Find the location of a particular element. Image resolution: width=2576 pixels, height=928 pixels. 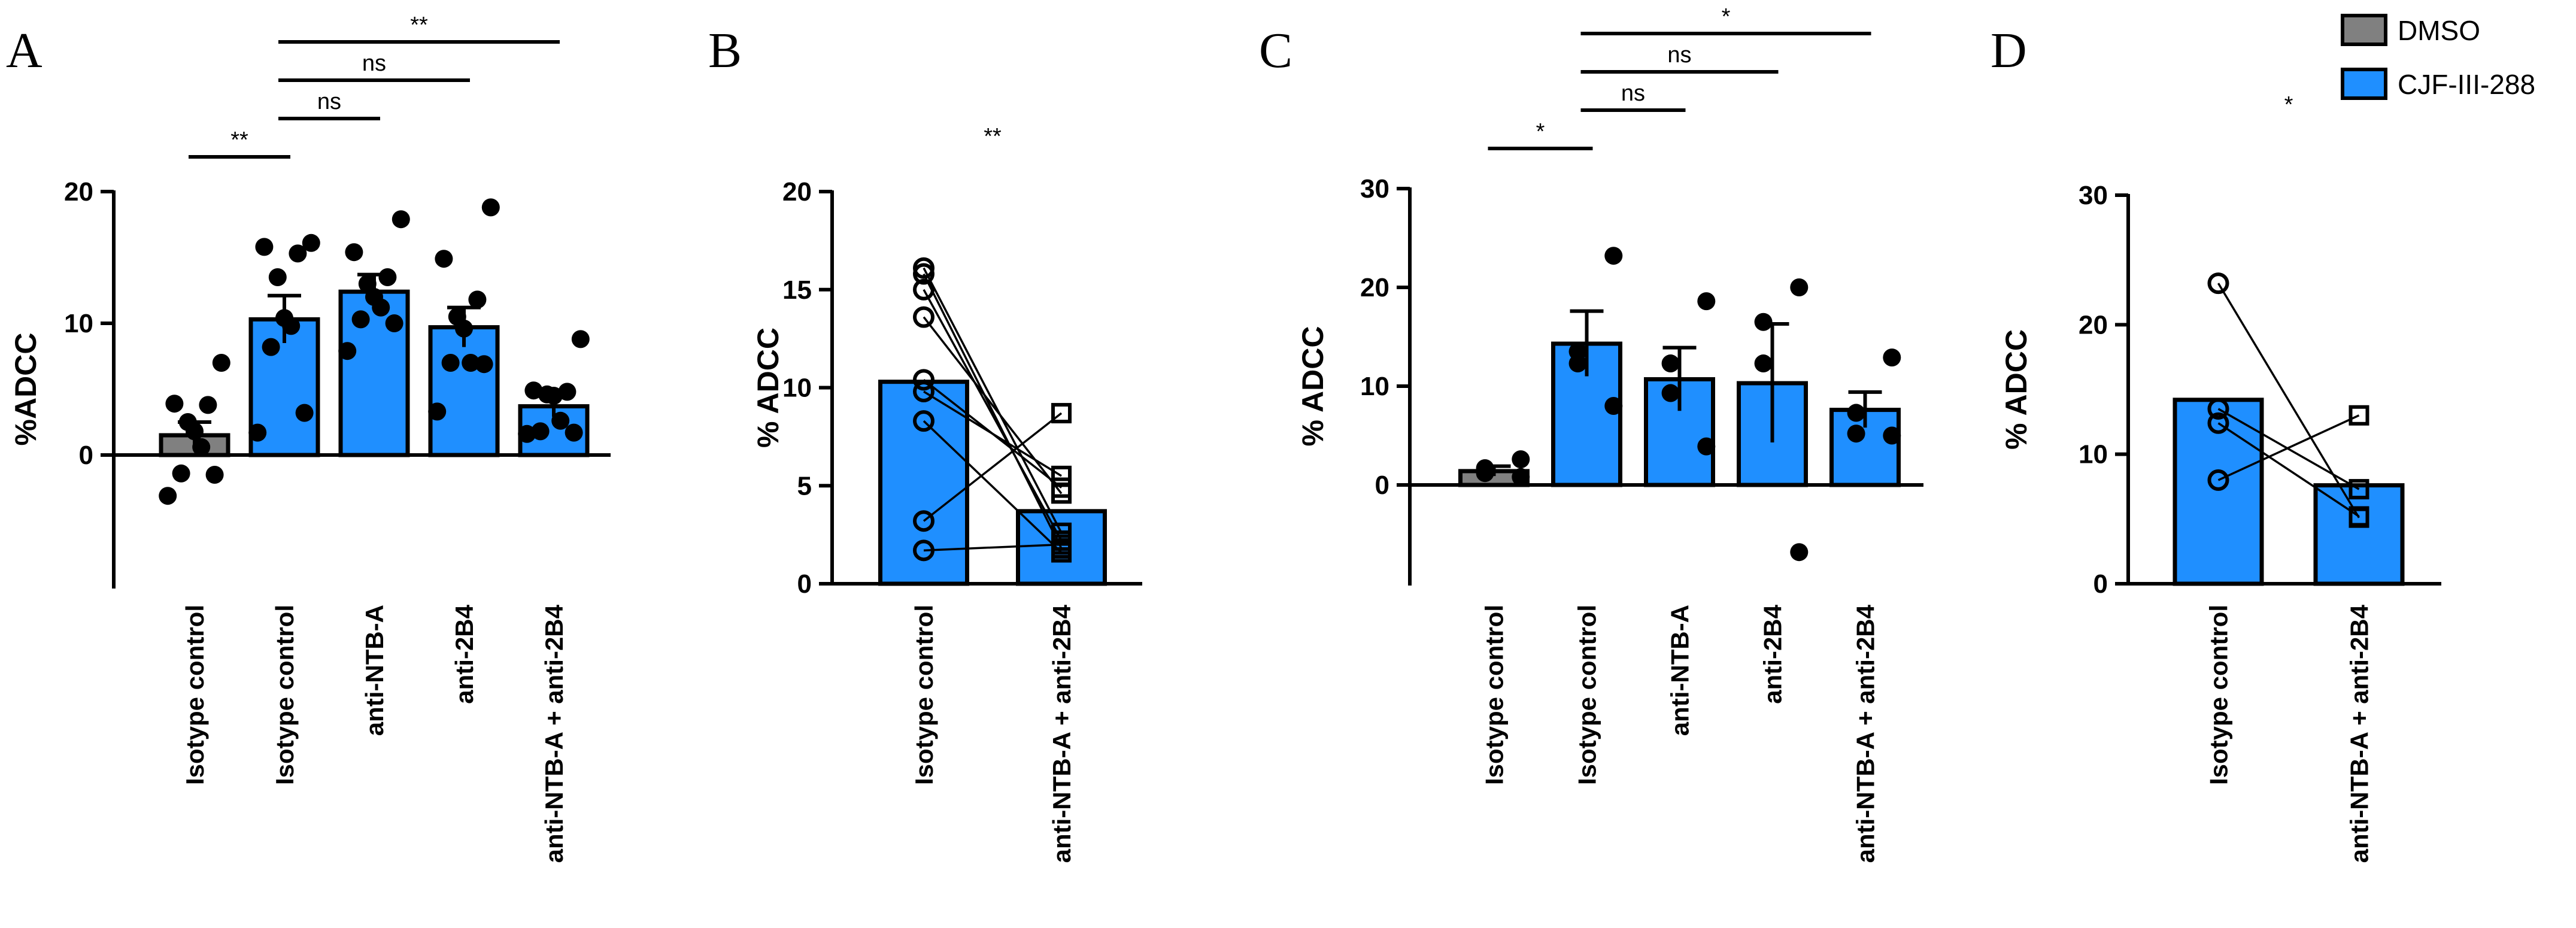

y-axis-label: % ADCC is located at coordinates (2016, 390).